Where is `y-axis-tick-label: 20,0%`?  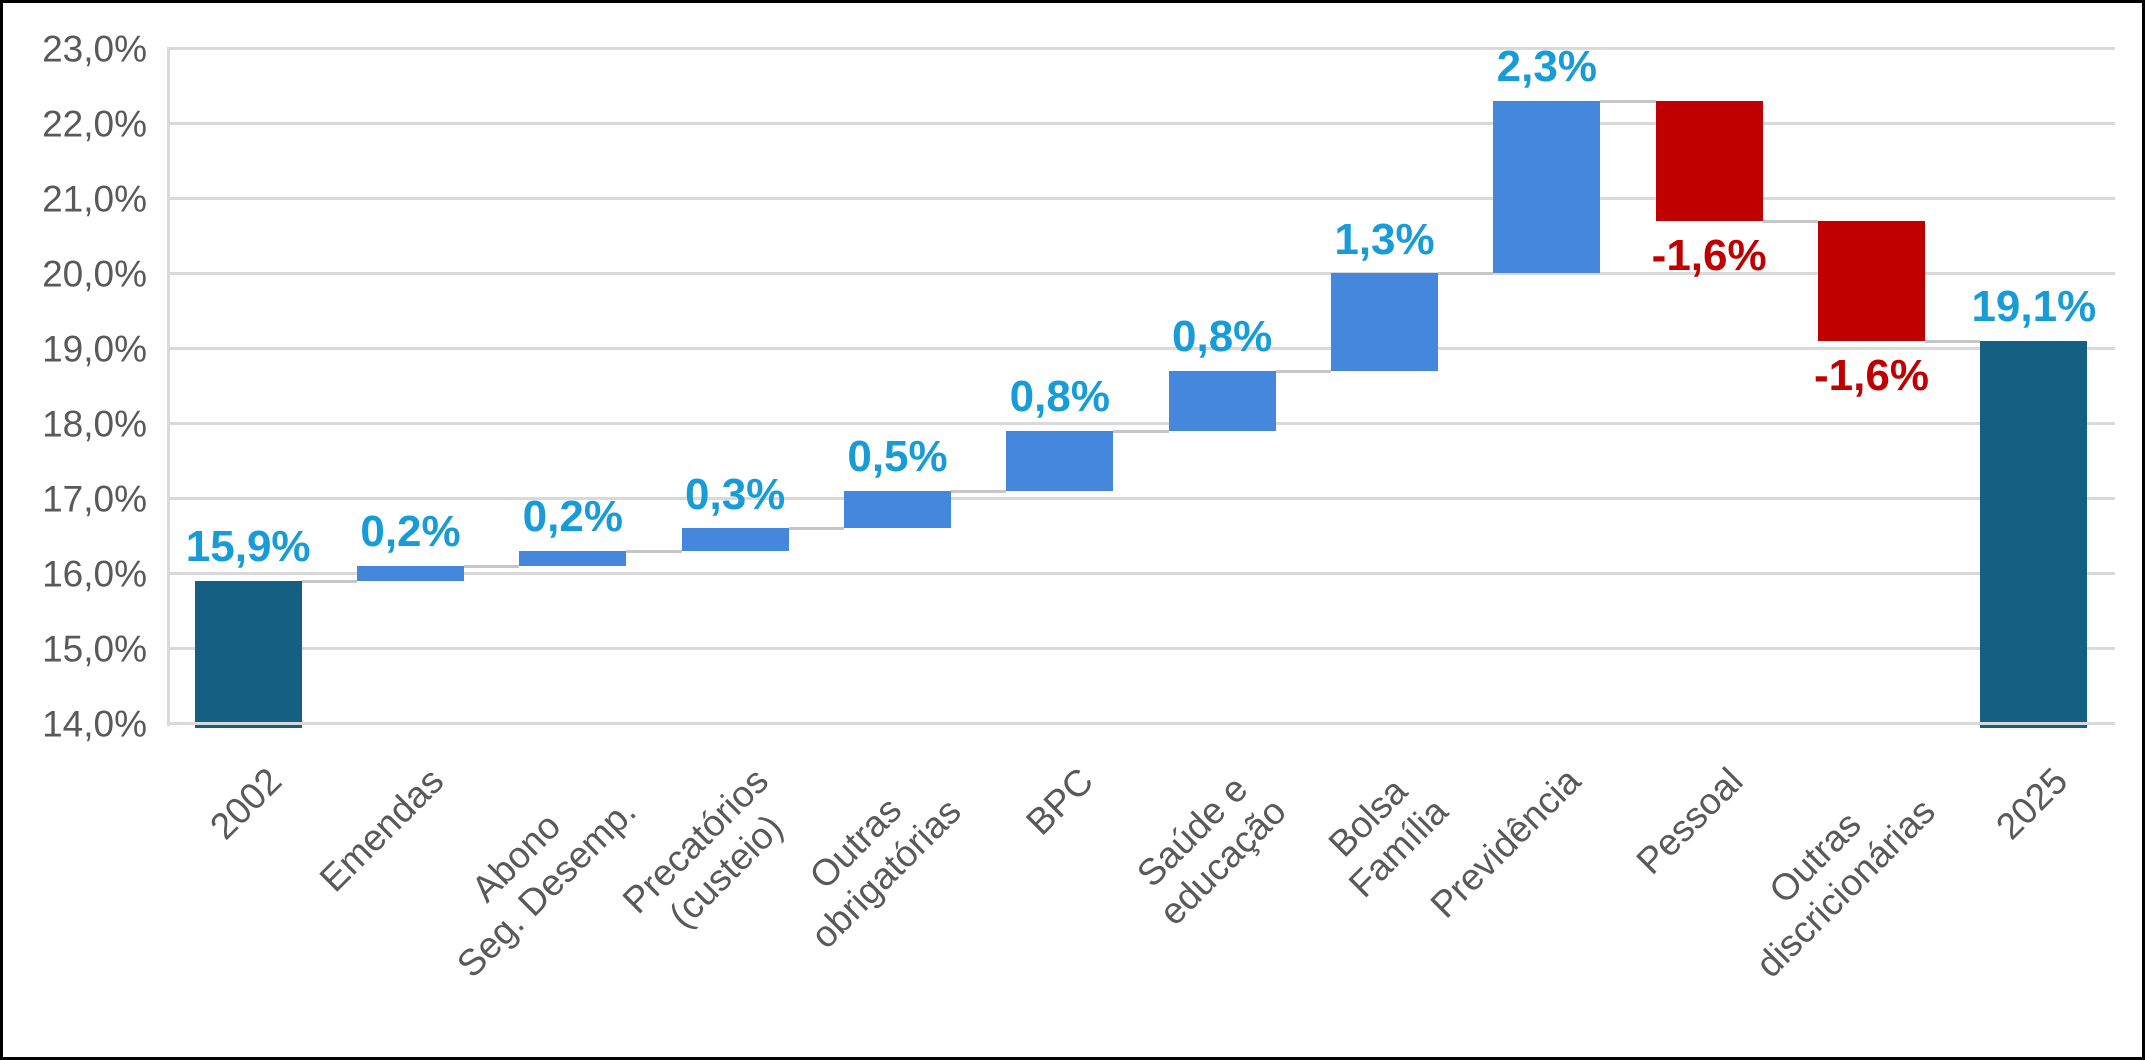 y-axis-tick-label: 20,0% is located at coordinates (94, 274).